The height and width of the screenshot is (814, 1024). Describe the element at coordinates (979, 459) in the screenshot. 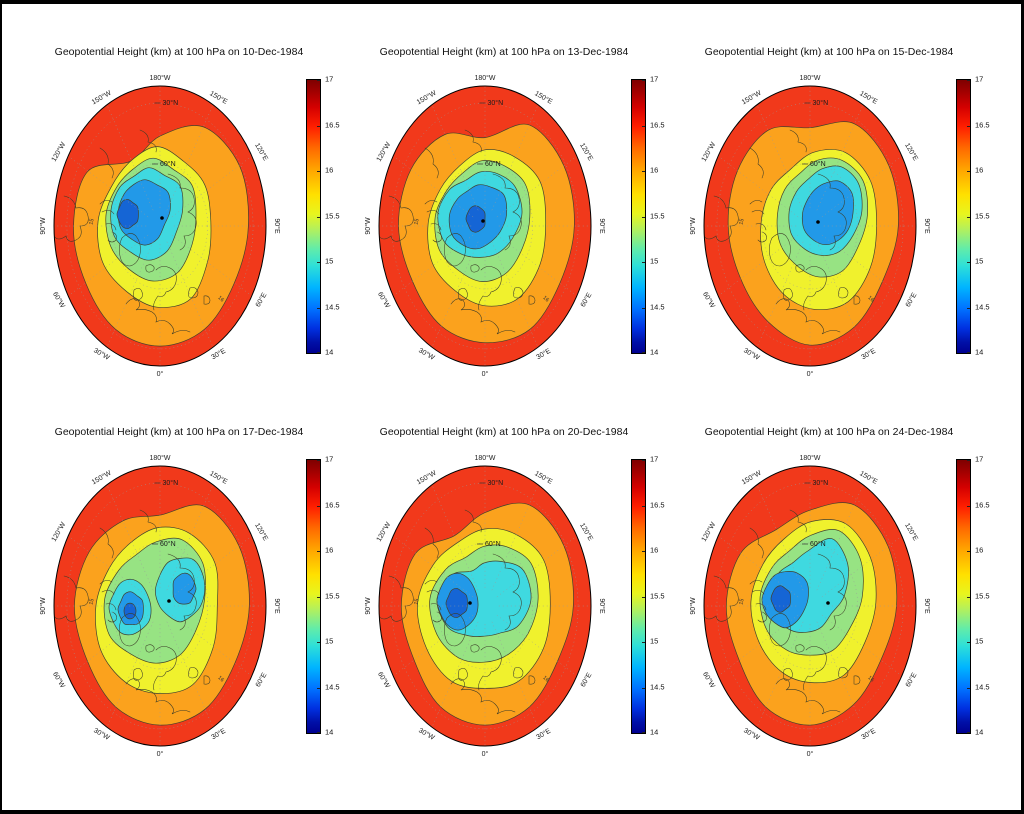

I see `colorbar-tick-label: 17` at that location.